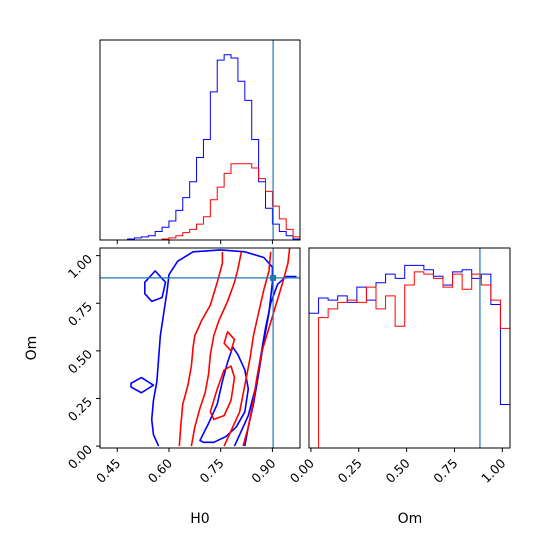 The width and height of the screenshot is (550, 550). I want to click on y-tick-label-om-3: 0.75, so click(80, 314).